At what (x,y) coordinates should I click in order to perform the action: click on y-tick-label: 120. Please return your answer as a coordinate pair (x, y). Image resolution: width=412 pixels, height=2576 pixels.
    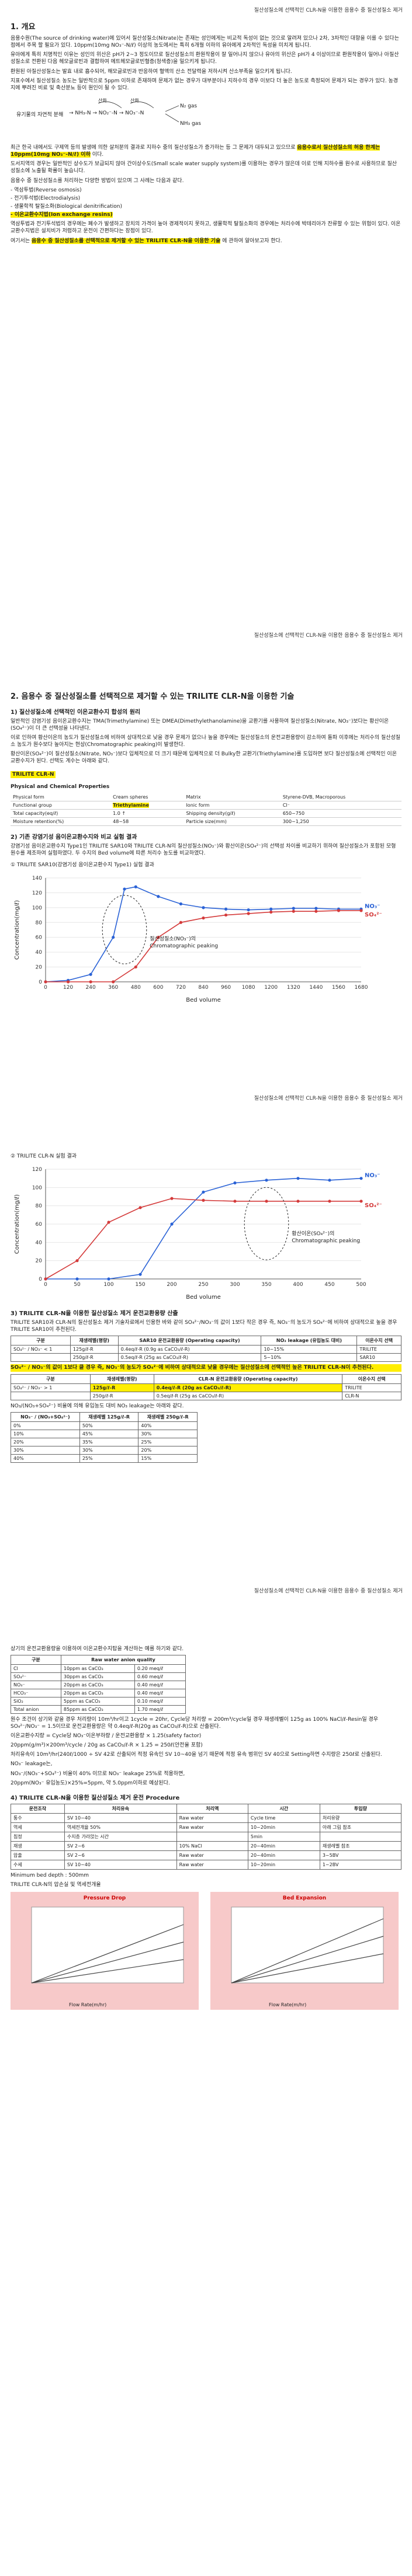
    Looking at the image, I should click on (37, 1170).